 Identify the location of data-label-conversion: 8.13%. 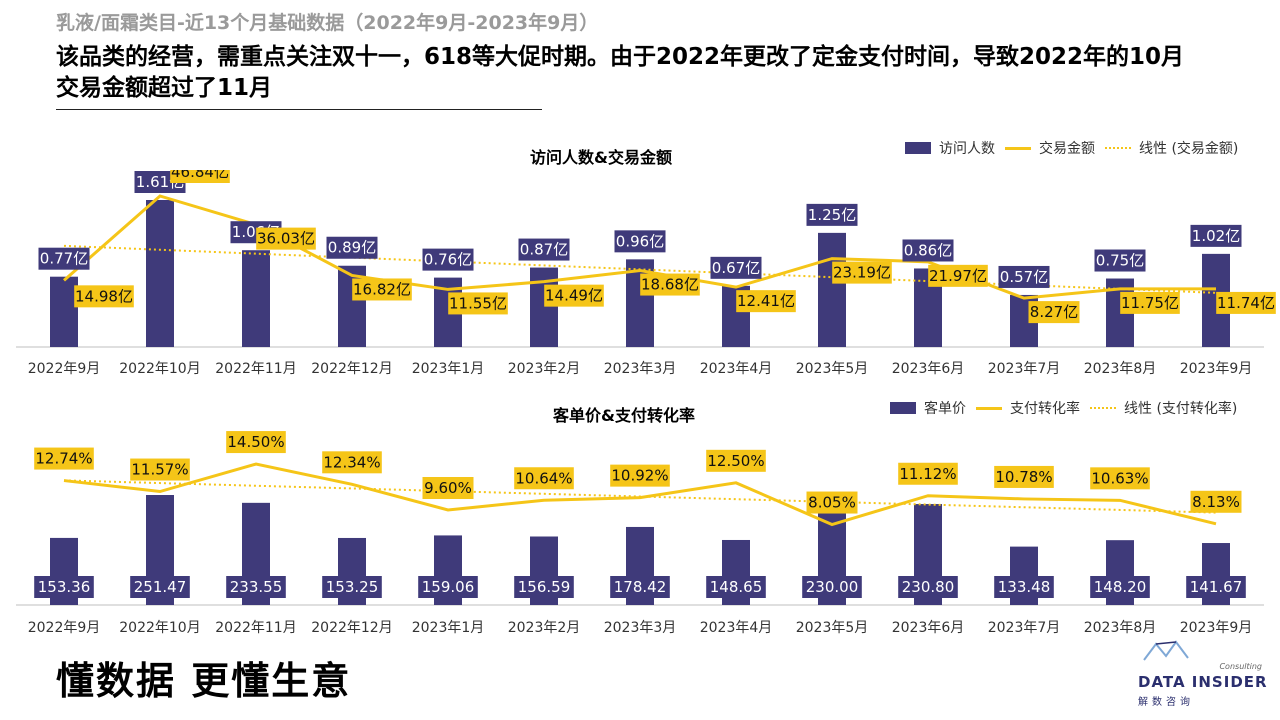
(1216, 502).